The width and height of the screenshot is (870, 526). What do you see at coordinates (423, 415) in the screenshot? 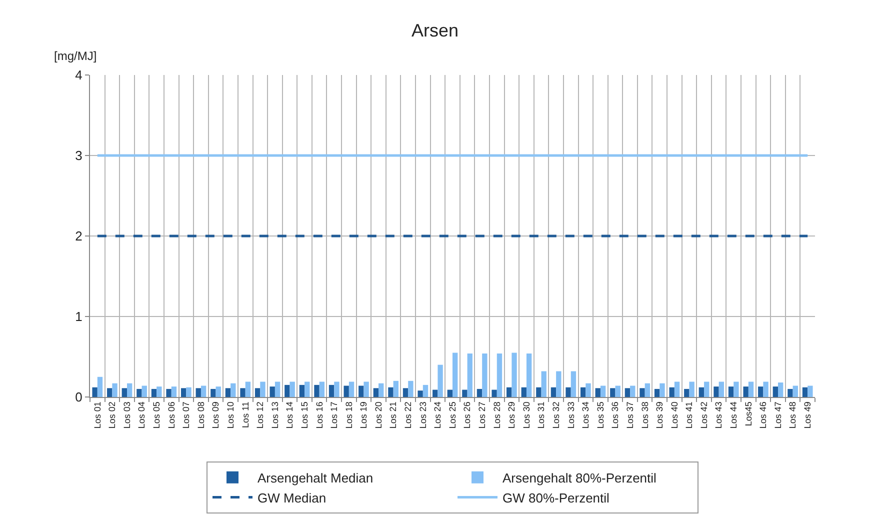
I see `x-tick-label: Los 23` at bounding box center [423, 415].